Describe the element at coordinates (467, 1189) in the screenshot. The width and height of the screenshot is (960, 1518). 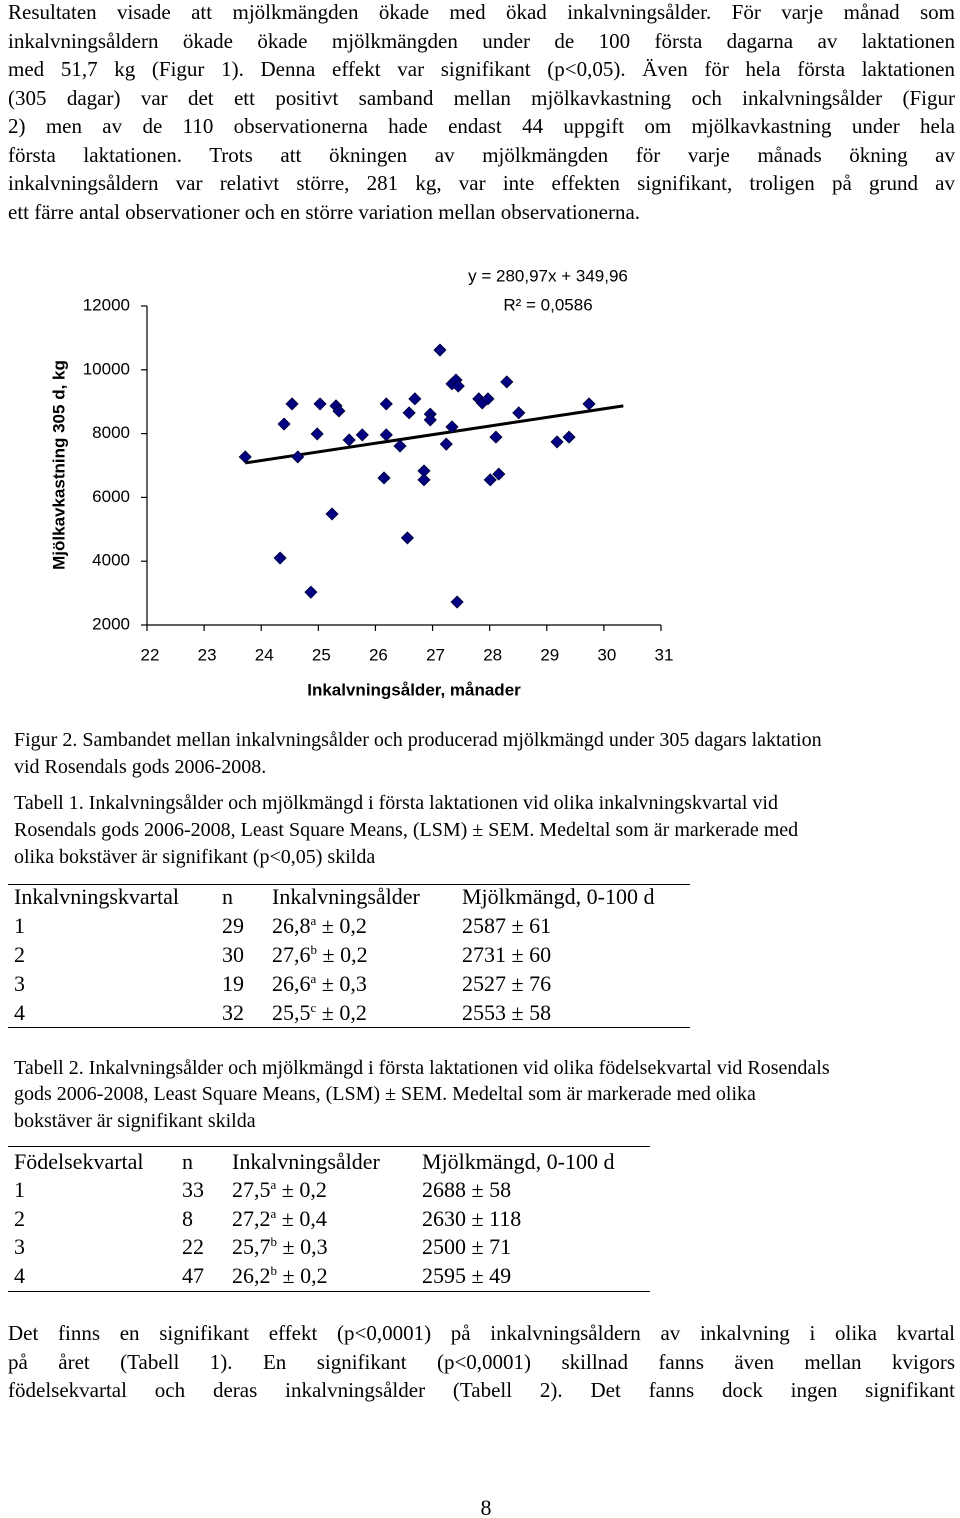
I see `table-cell: 2688 ± 58` at that location.